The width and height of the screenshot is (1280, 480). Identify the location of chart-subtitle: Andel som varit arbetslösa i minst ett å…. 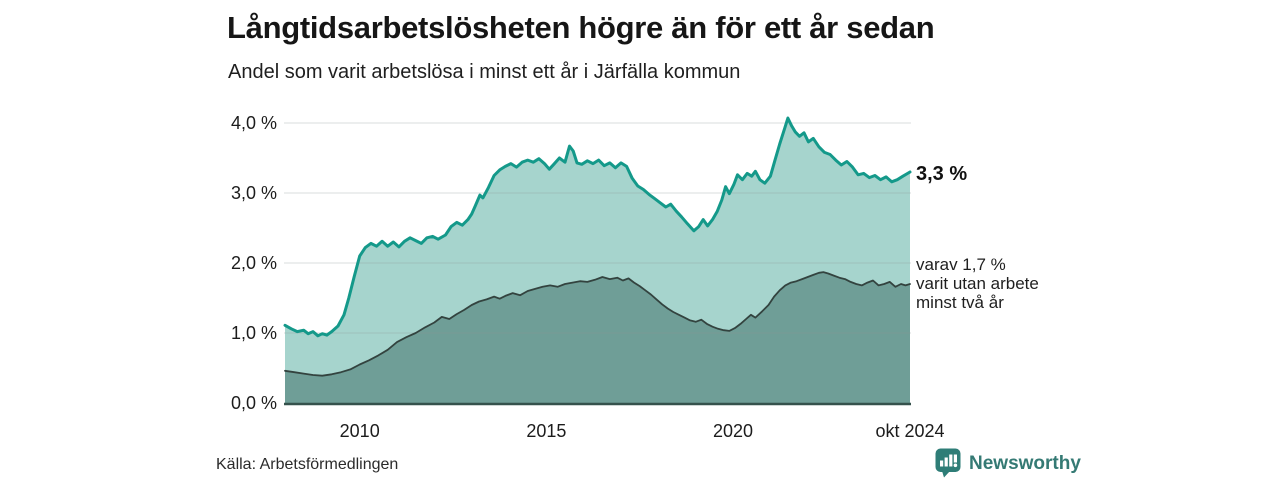
(484, 72).